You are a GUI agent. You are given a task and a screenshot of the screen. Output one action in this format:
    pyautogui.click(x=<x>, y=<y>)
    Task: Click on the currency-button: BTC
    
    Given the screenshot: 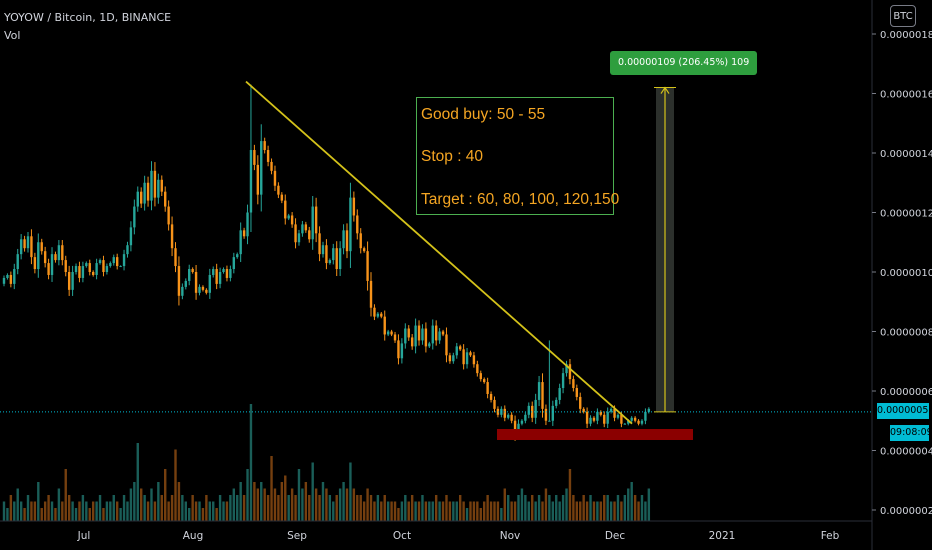 What is the action you would take?
    pyautogui.click(x=903, y=16)
    